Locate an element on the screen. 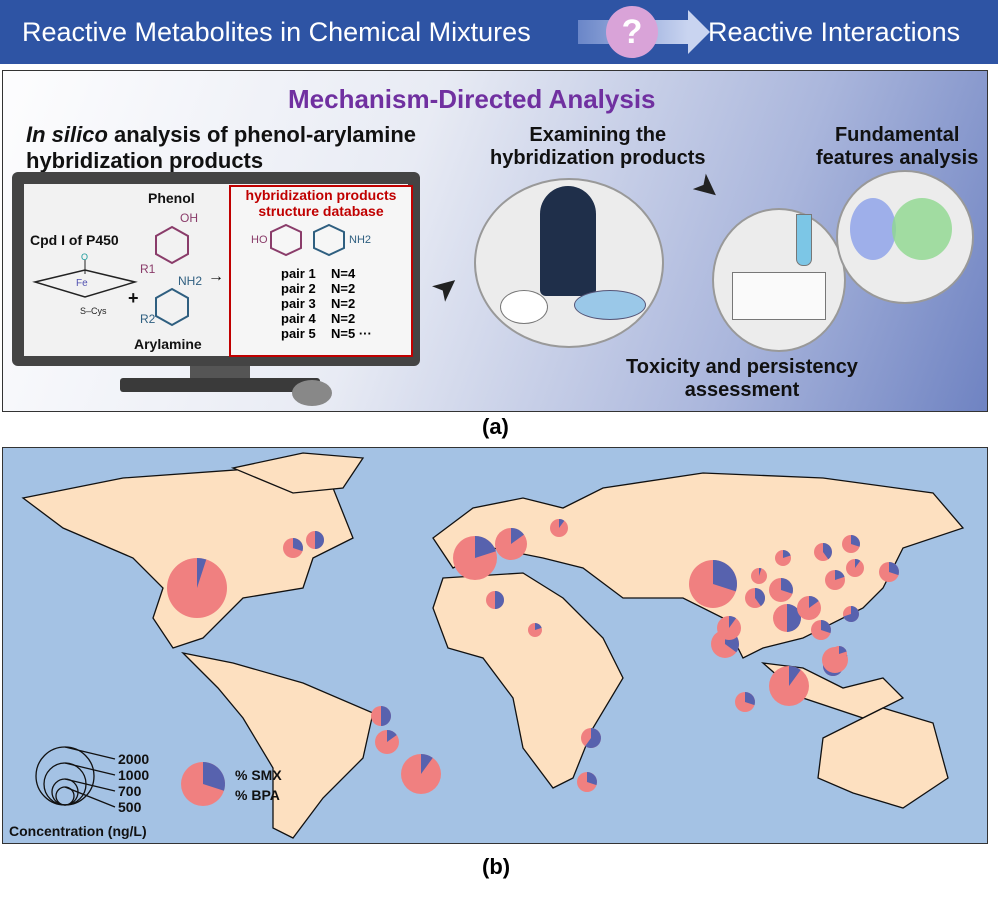 This screenshot has width=998, height=898. africa is located at coordinates (528, 680).